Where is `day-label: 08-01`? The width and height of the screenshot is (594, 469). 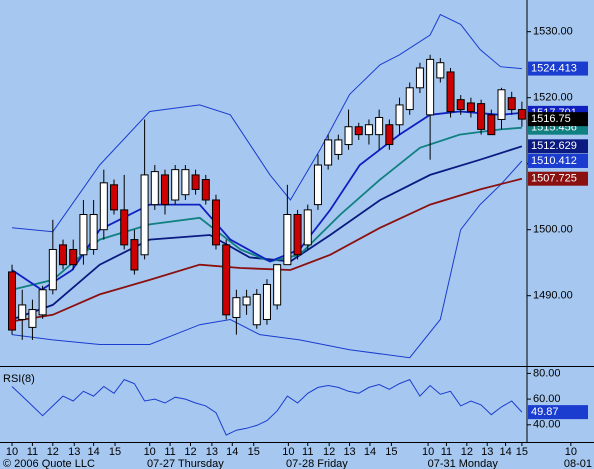
day-label: 08-01 is located at coordinates (578, 463).